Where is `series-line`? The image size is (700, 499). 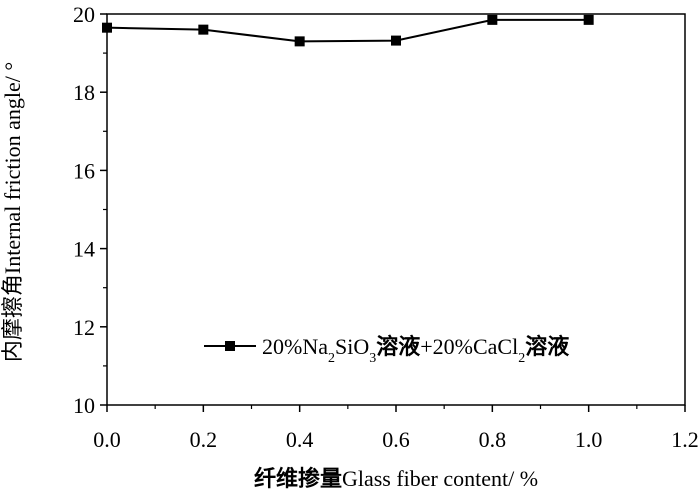
series-line is located at coordinates (347, 30).